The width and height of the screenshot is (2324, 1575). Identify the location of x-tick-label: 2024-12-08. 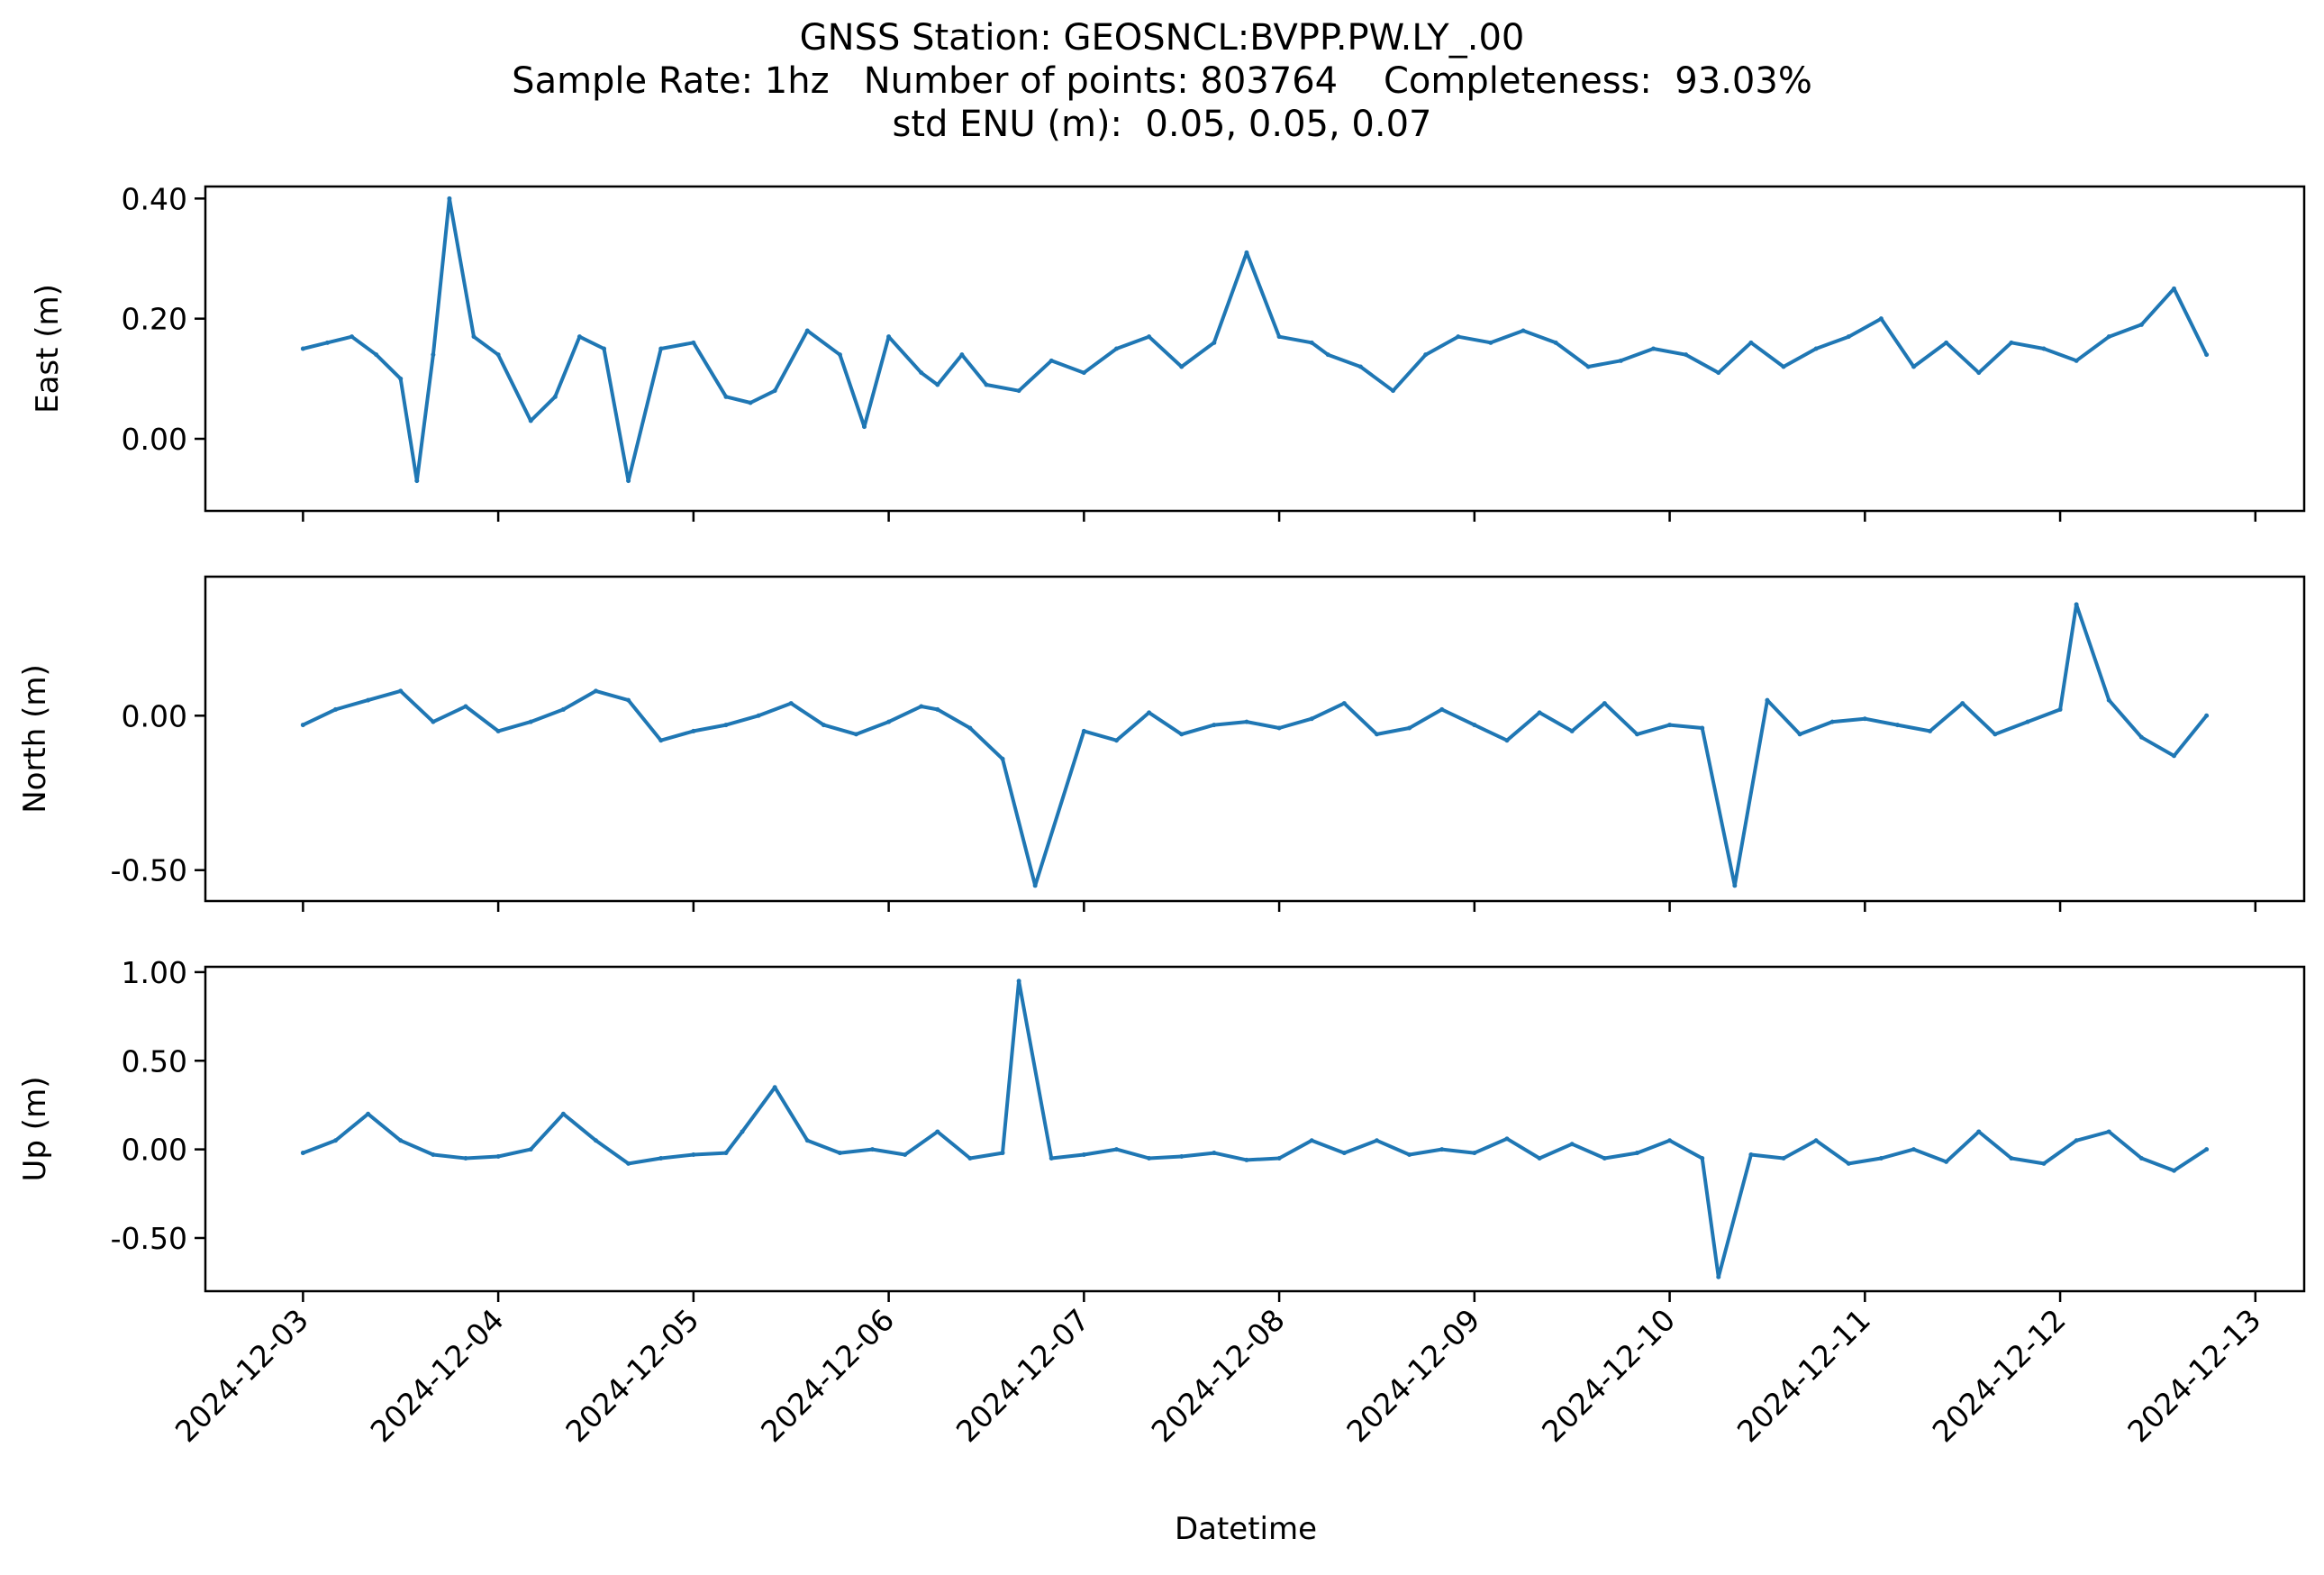
(1218, 1375).